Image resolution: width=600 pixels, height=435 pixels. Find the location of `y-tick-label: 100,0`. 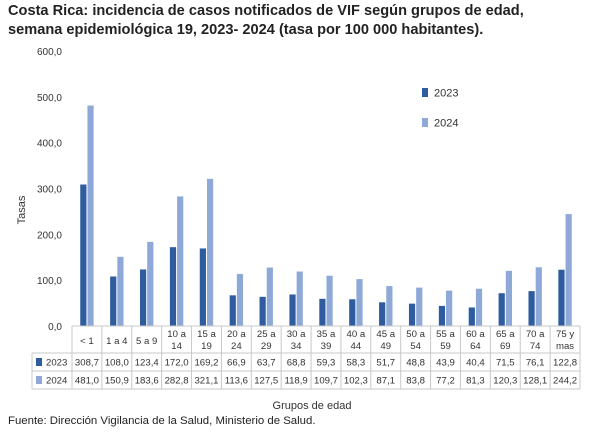

y-tick-label: 100,0 is located at coordinates (49, 281).